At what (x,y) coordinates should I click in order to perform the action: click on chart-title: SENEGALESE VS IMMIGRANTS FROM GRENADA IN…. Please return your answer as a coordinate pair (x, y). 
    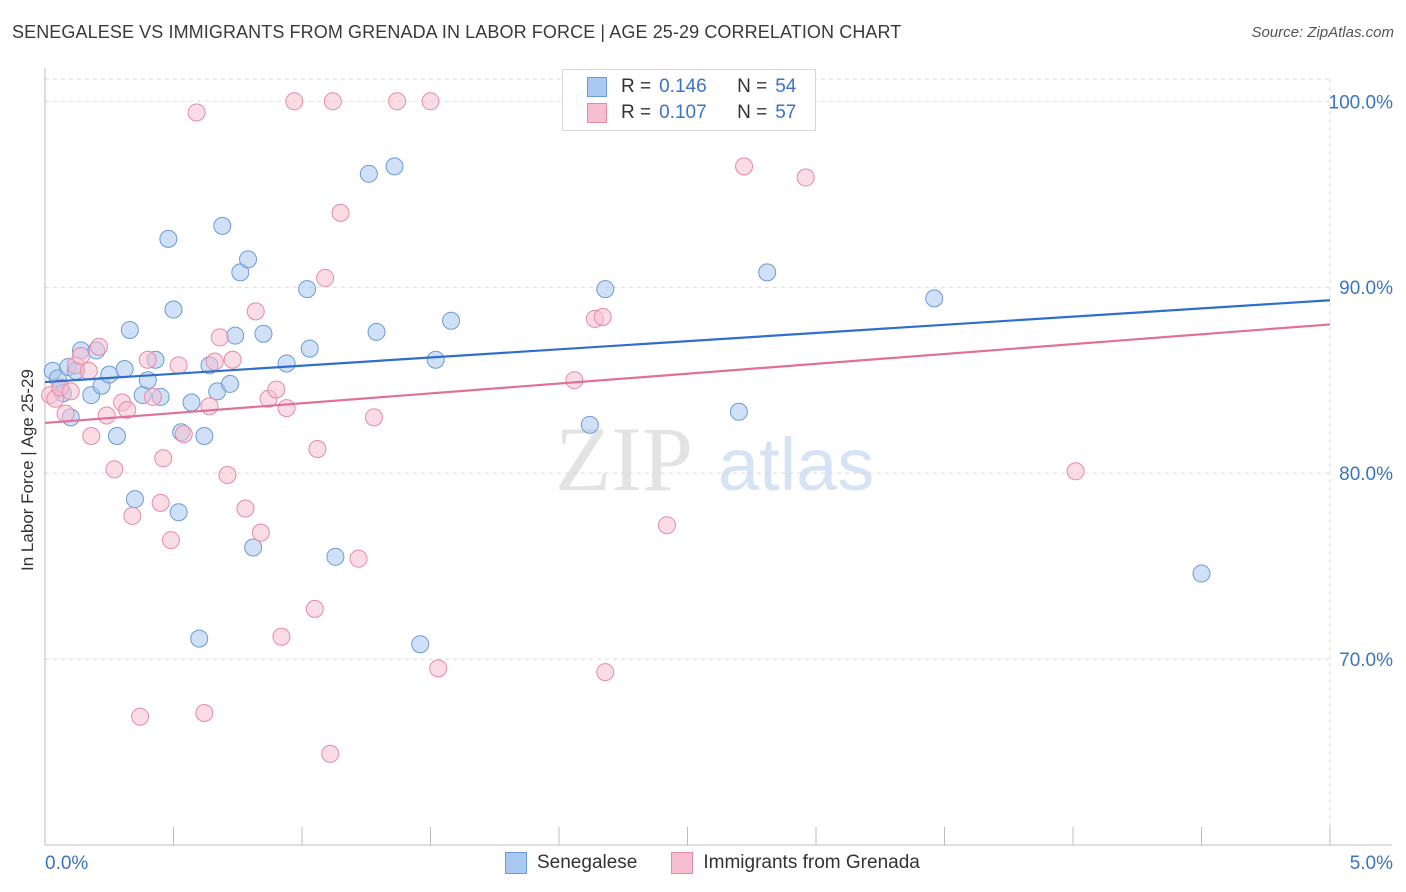
    Looking at the image, I should click on (457, 32).